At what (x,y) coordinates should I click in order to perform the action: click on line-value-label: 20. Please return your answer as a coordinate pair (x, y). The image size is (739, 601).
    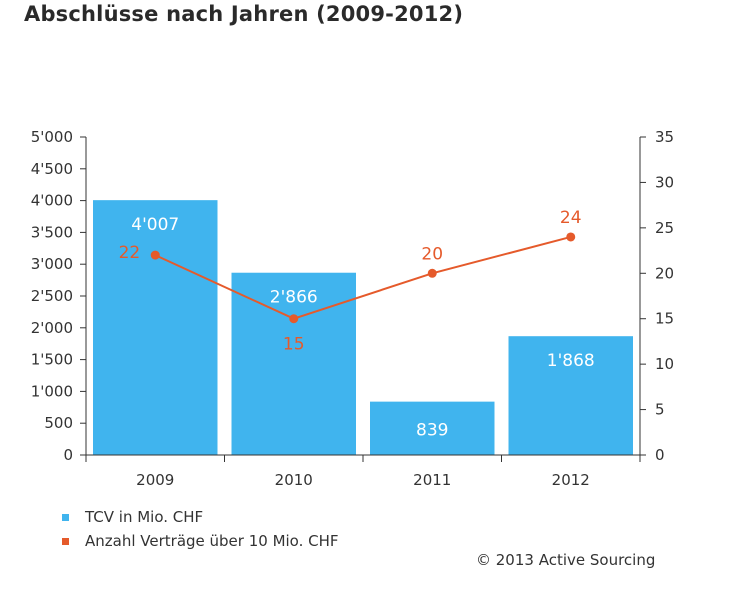
    Looking at the image, I should click on (432, 254).